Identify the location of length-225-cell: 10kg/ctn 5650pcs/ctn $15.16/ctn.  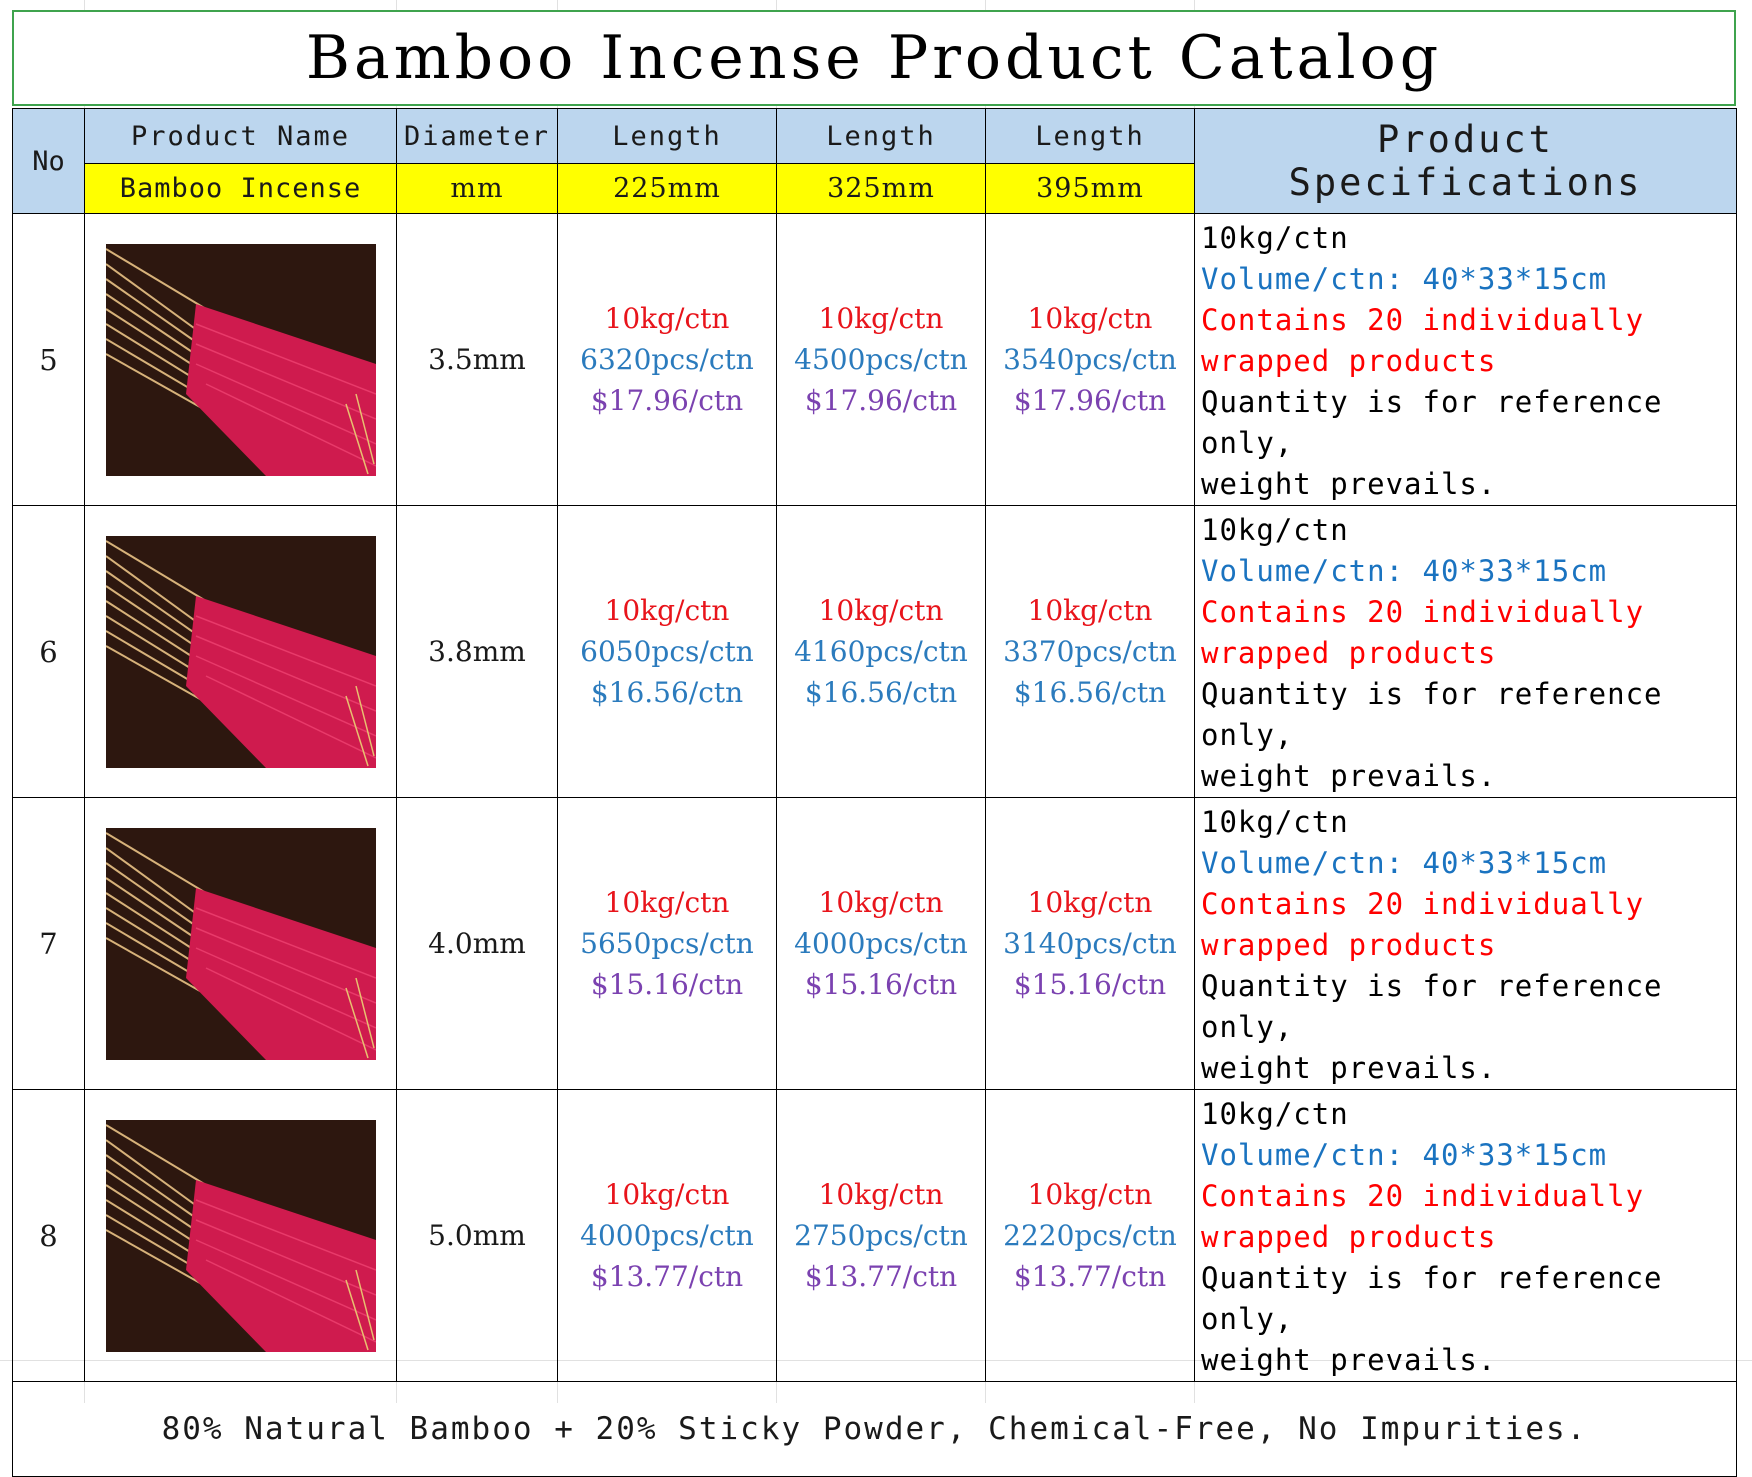
(667, 943).